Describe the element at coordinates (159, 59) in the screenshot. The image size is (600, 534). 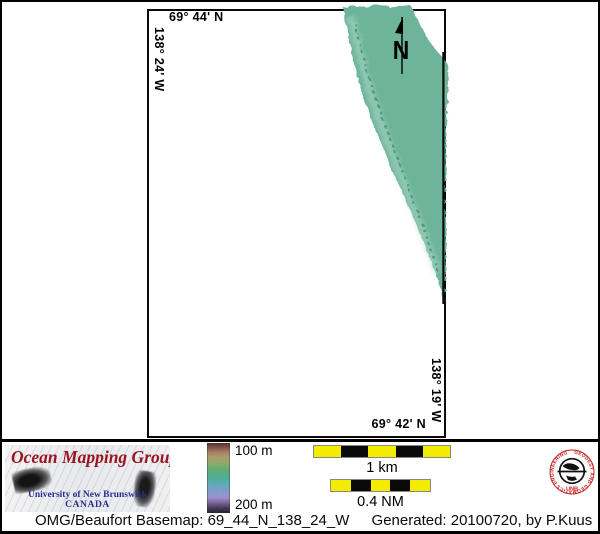
I see `coord-label-left: 138° 24' W` at that location.